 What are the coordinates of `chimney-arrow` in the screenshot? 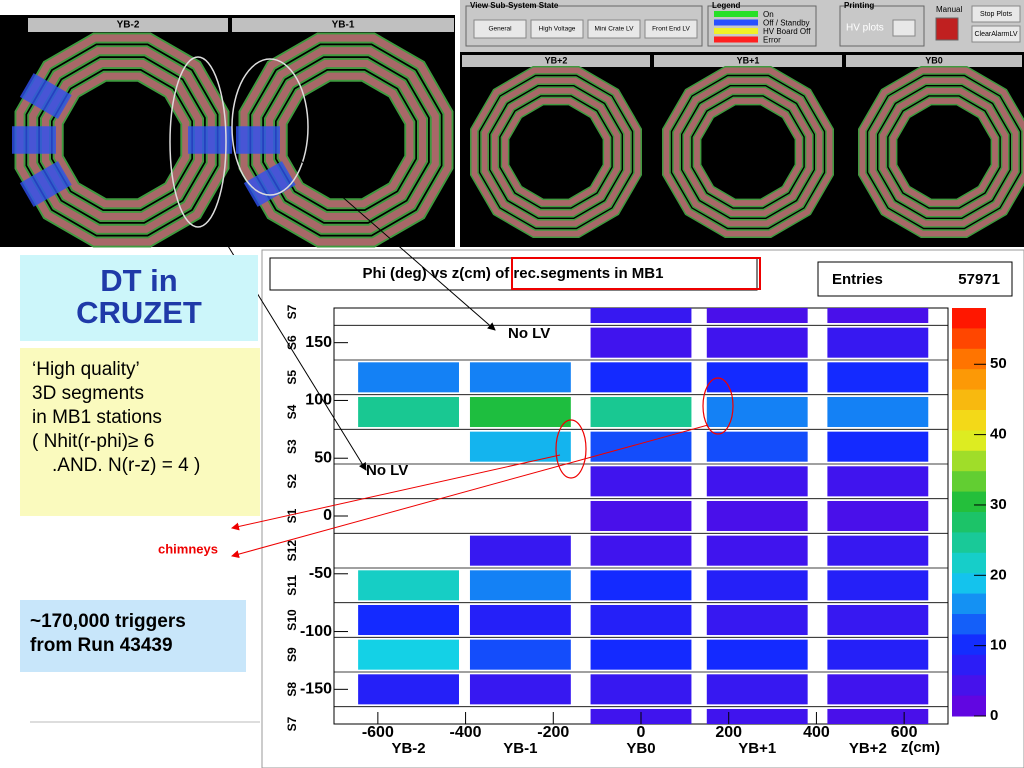 It's located at (396, 492).